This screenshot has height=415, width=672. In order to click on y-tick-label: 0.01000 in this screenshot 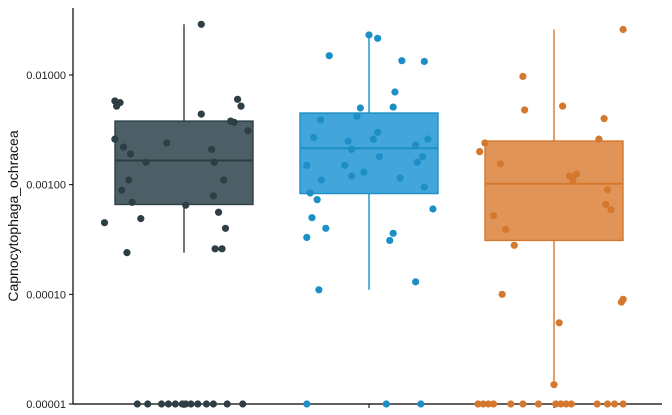, I will do `click(46, 76)`.